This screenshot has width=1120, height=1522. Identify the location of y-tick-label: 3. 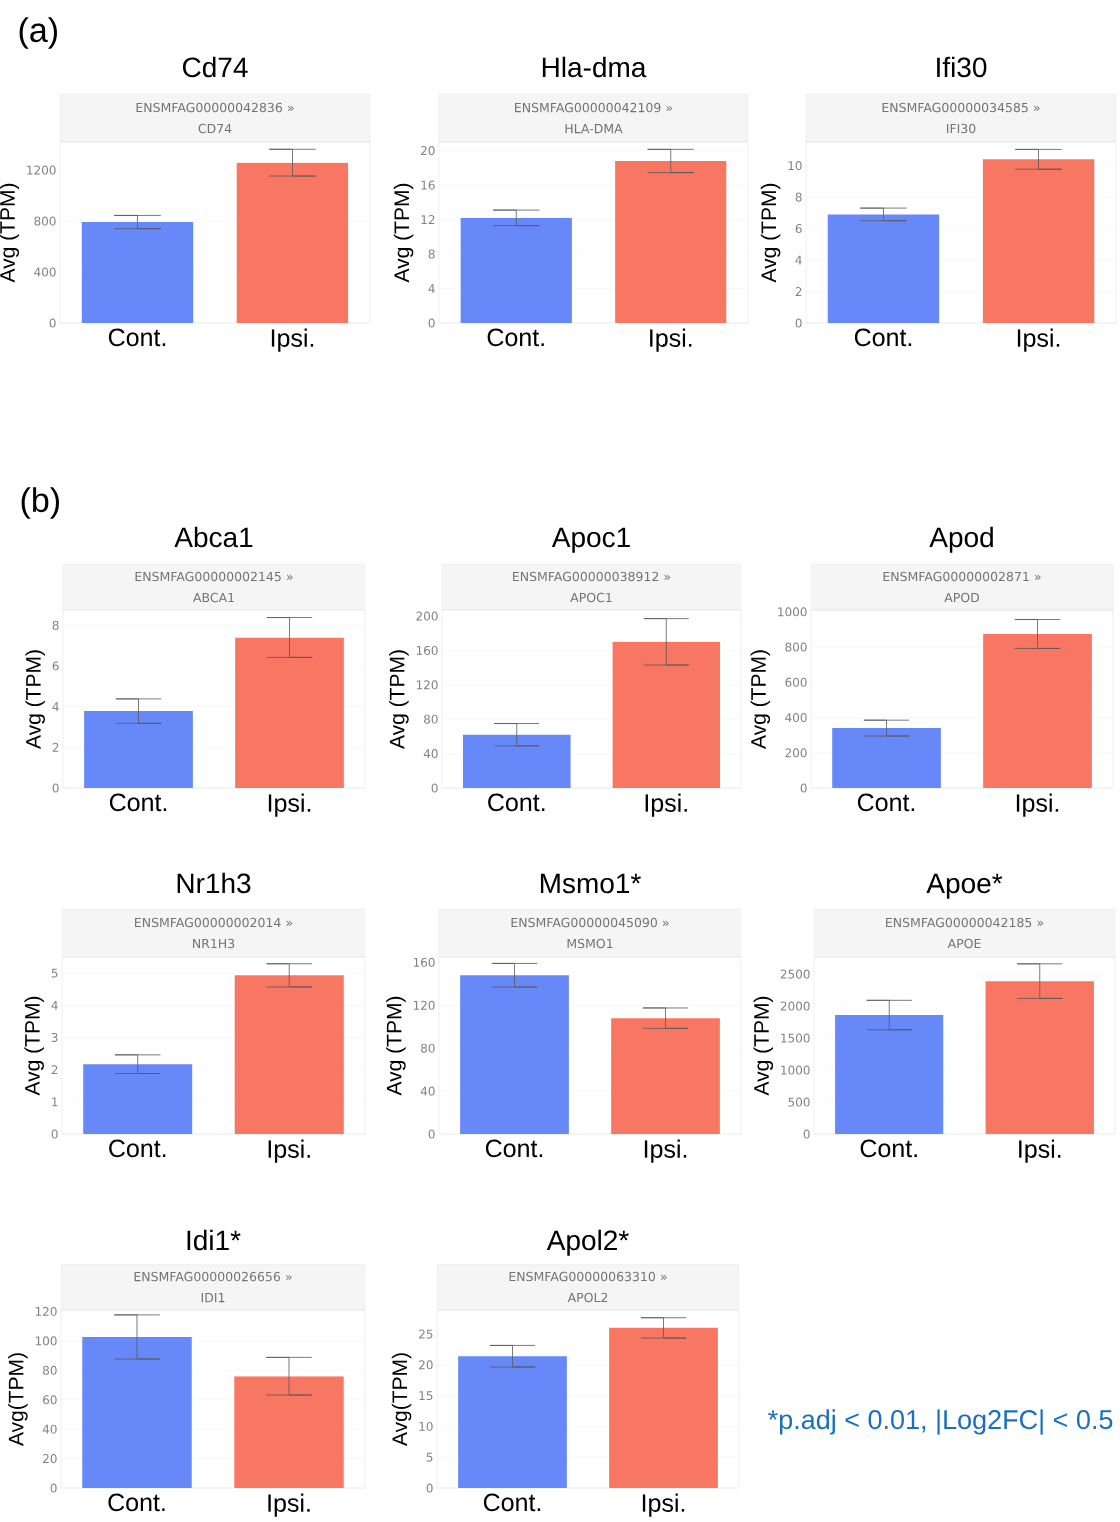
(54, 1037).